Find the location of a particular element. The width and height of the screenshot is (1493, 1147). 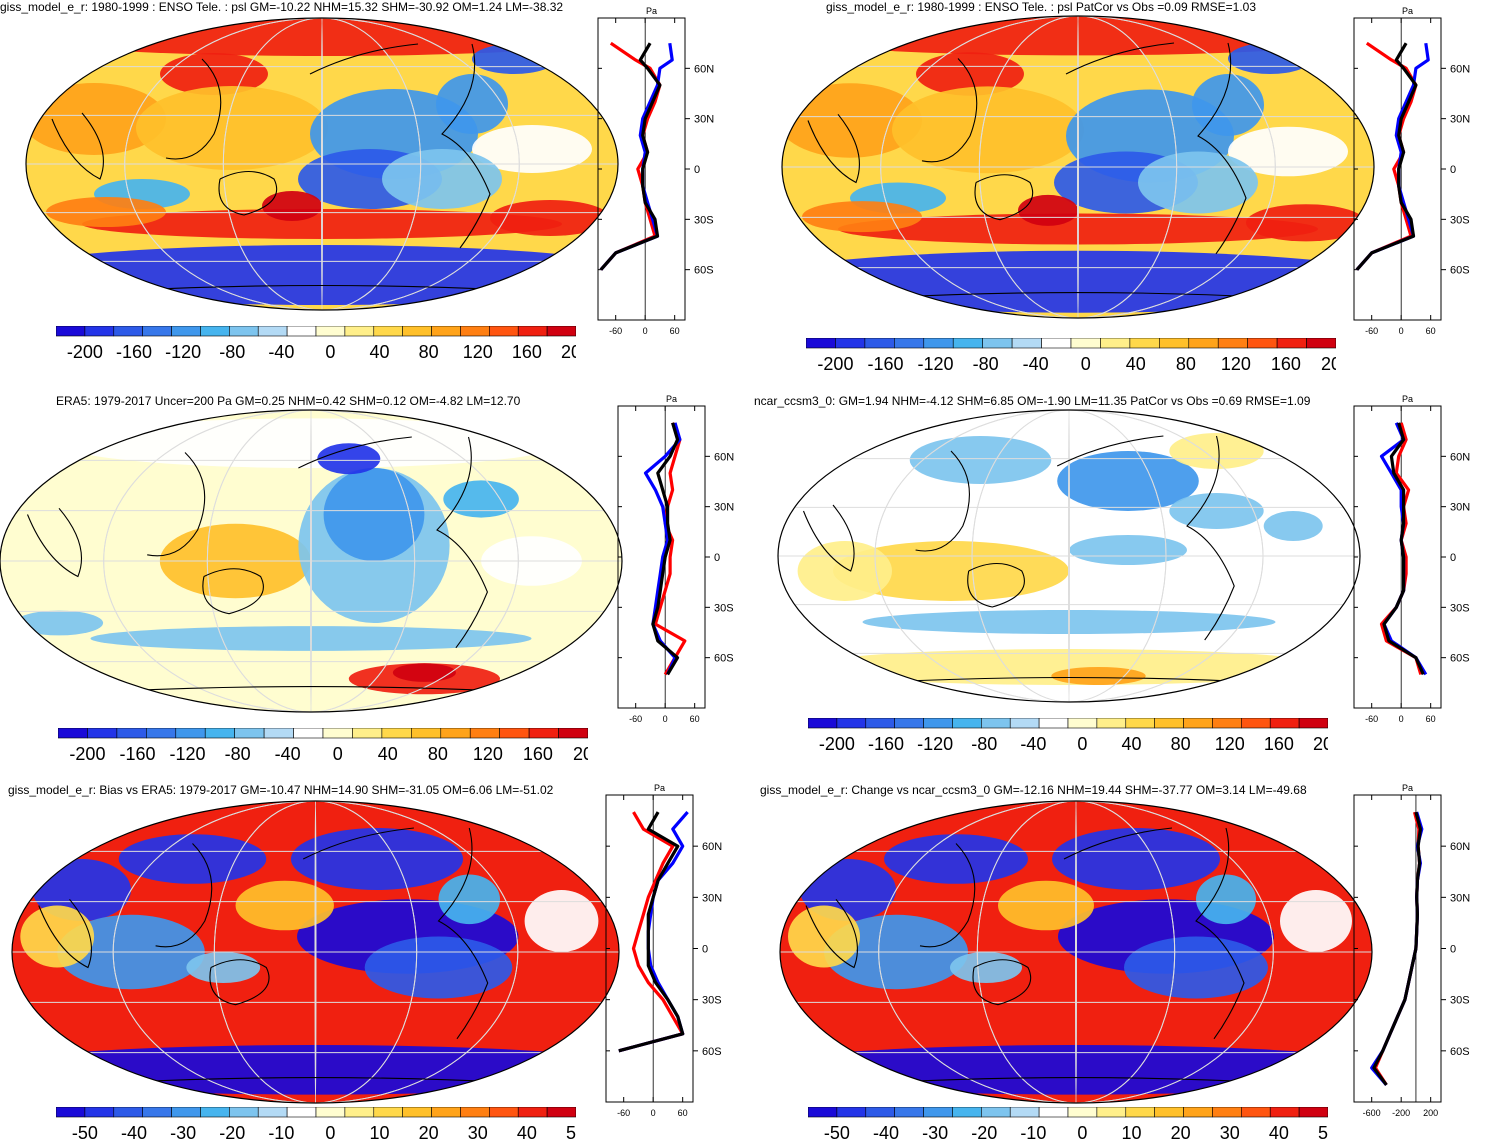

panel-1-colorbar: -200 -160 -120 -80 -40 0 40 80 120 160 200 is located at coordinates (316, 344).